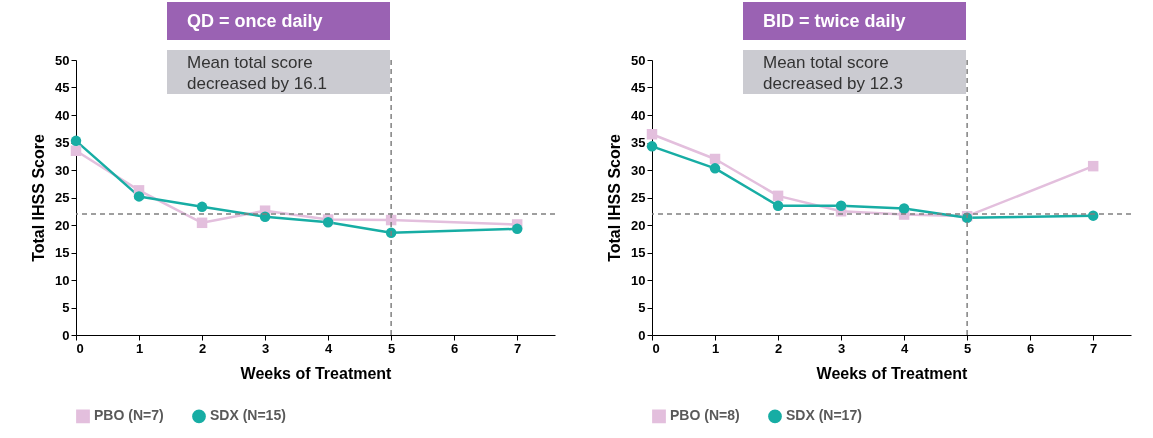  Describe the element at coordinates (824, 415) in the screenshot. I see `legend-label: SDX (N=17)` at that location.